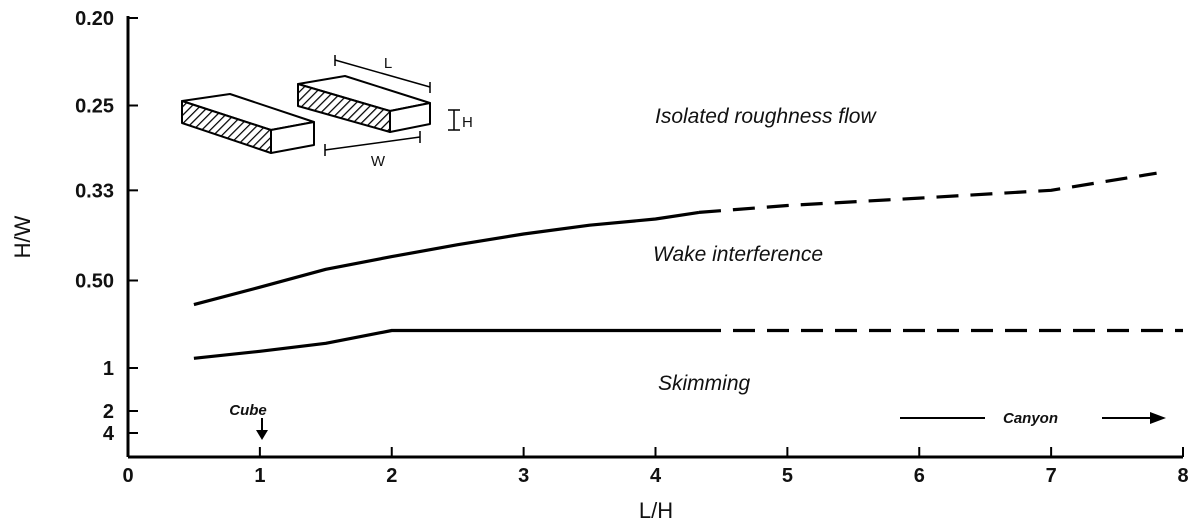  I want to click on canyon-annotation: Canyon, so click(1033, 418).